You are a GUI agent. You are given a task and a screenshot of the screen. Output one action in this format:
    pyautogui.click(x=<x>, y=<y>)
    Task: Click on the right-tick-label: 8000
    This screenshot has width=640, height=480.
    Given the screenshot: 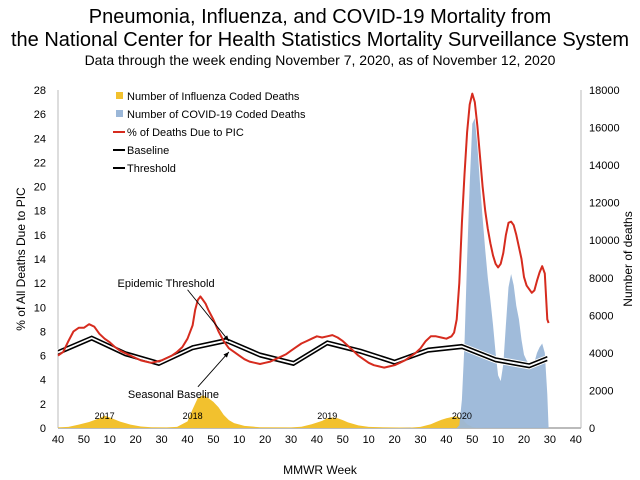 What is the action you would take?
    pyautogui.click(x=601, y=279)
    